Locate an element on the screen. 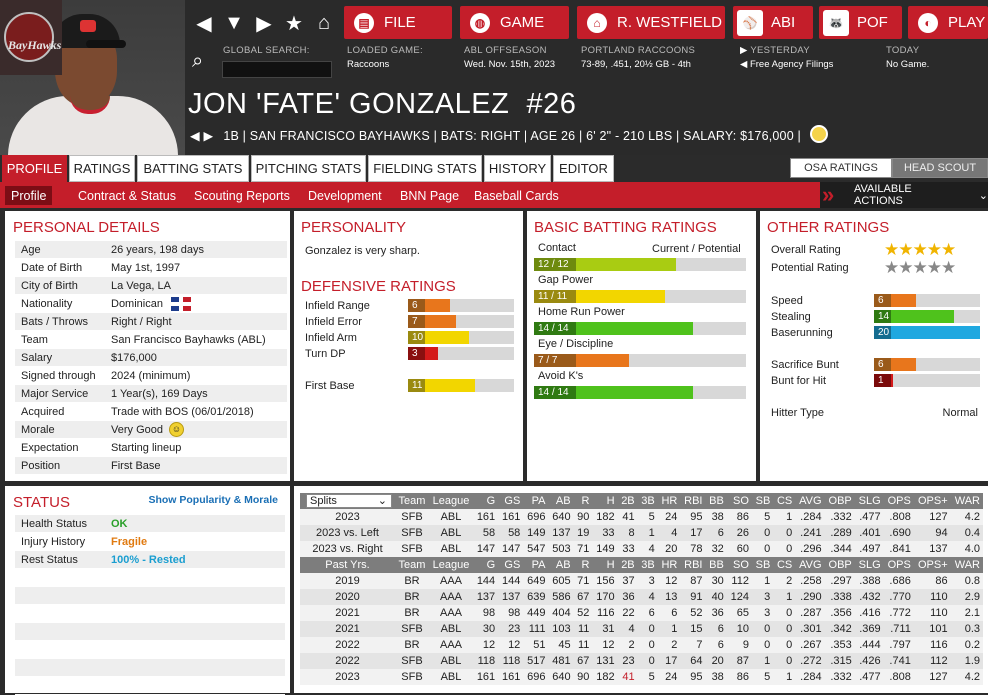  subtab-contract-status: Contract & Status is located at coordinates (127, 195).